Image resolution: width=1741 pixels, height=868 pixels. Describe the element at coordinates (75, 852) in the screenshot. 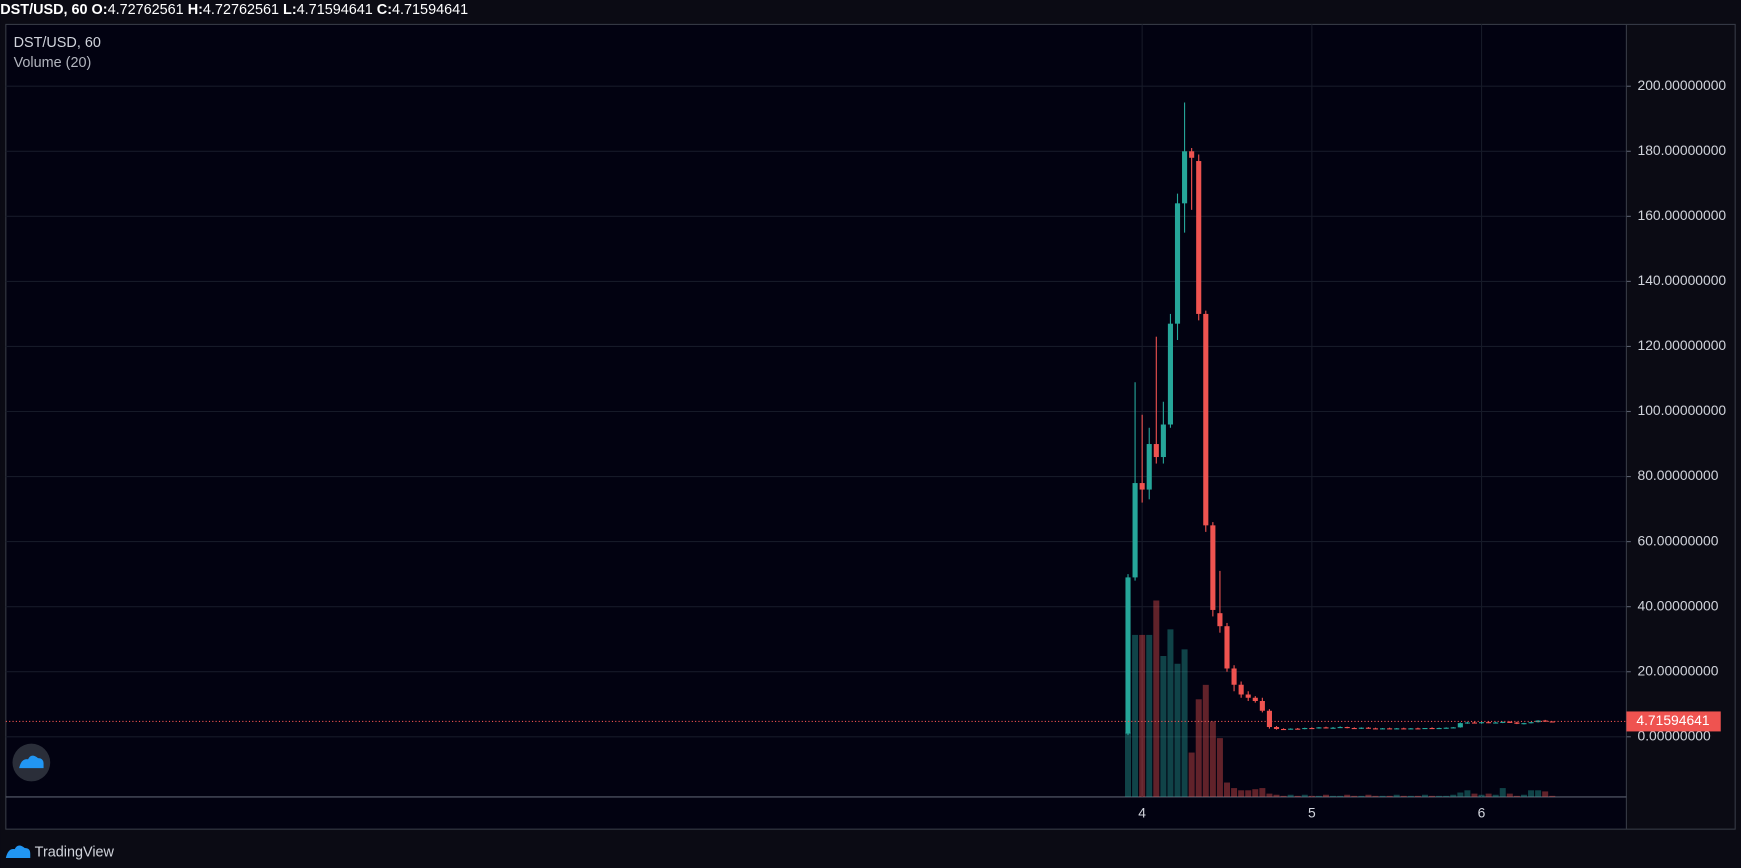

I see `brand-name: TradingView` at that location.